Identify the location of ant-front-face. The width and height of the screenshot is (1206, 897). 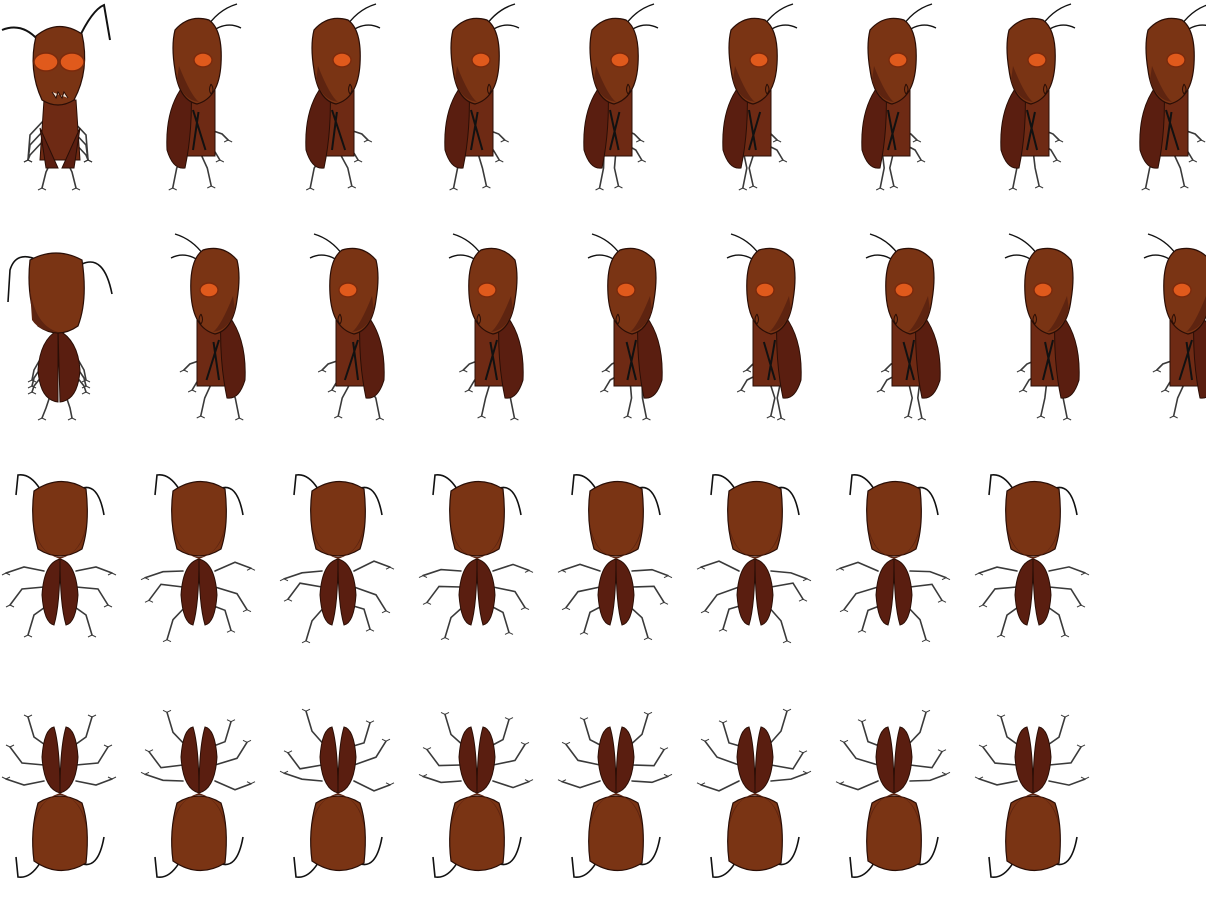
(56, 97).